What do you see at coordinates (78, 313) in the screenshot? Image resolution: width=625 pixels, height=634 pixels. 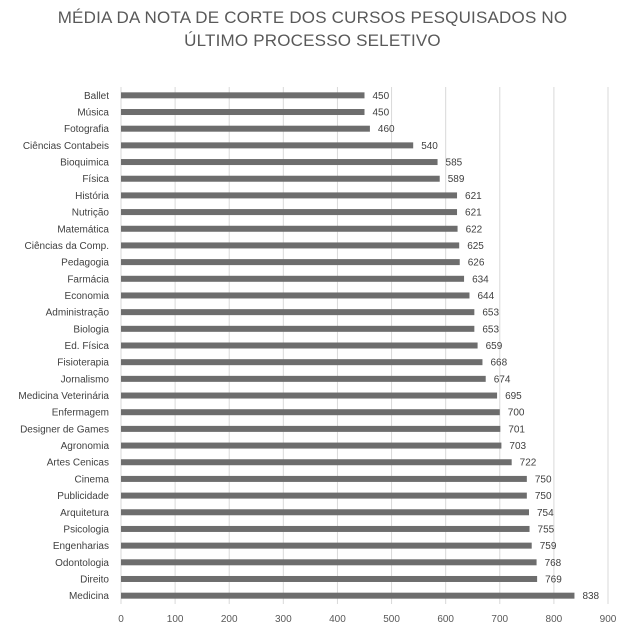 I see `category-label: Administração` at bounding box center [78, 313].